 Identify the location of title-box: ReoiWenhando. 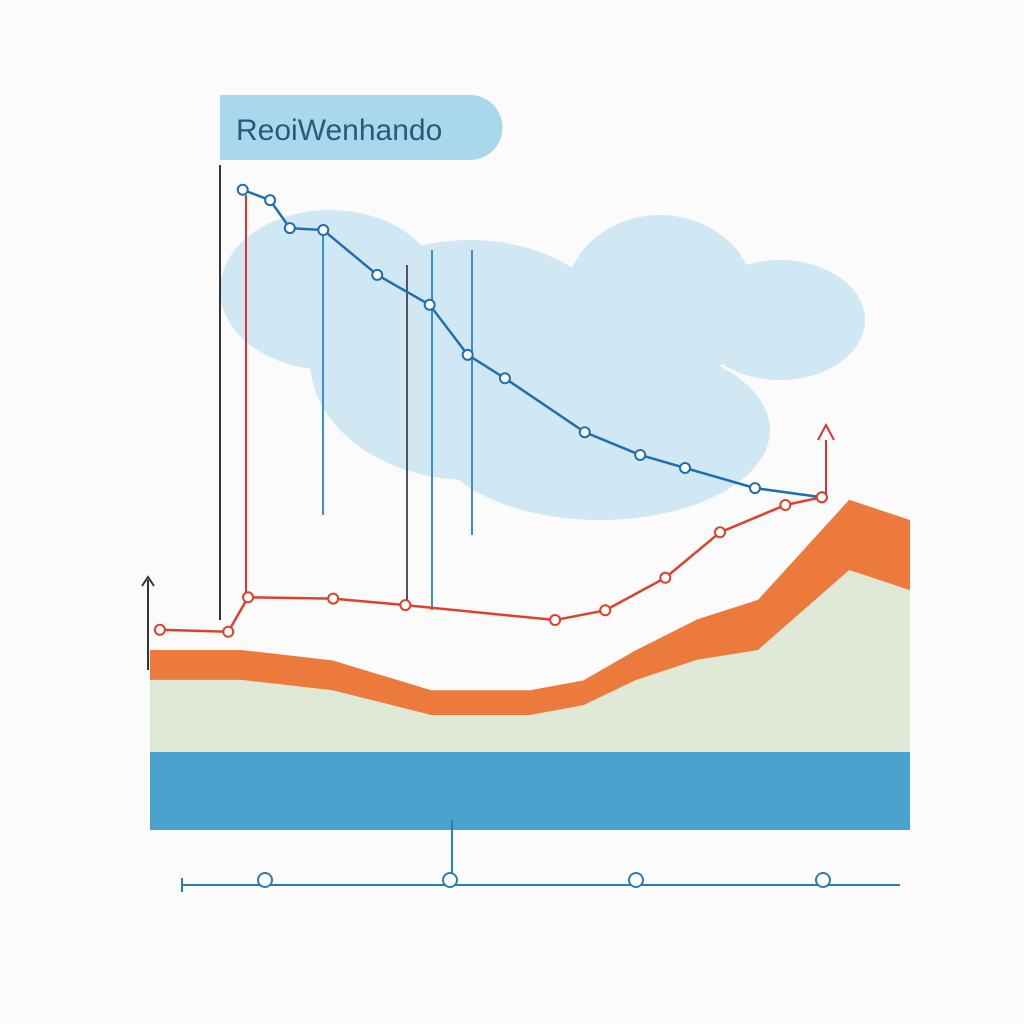
(361, 127).